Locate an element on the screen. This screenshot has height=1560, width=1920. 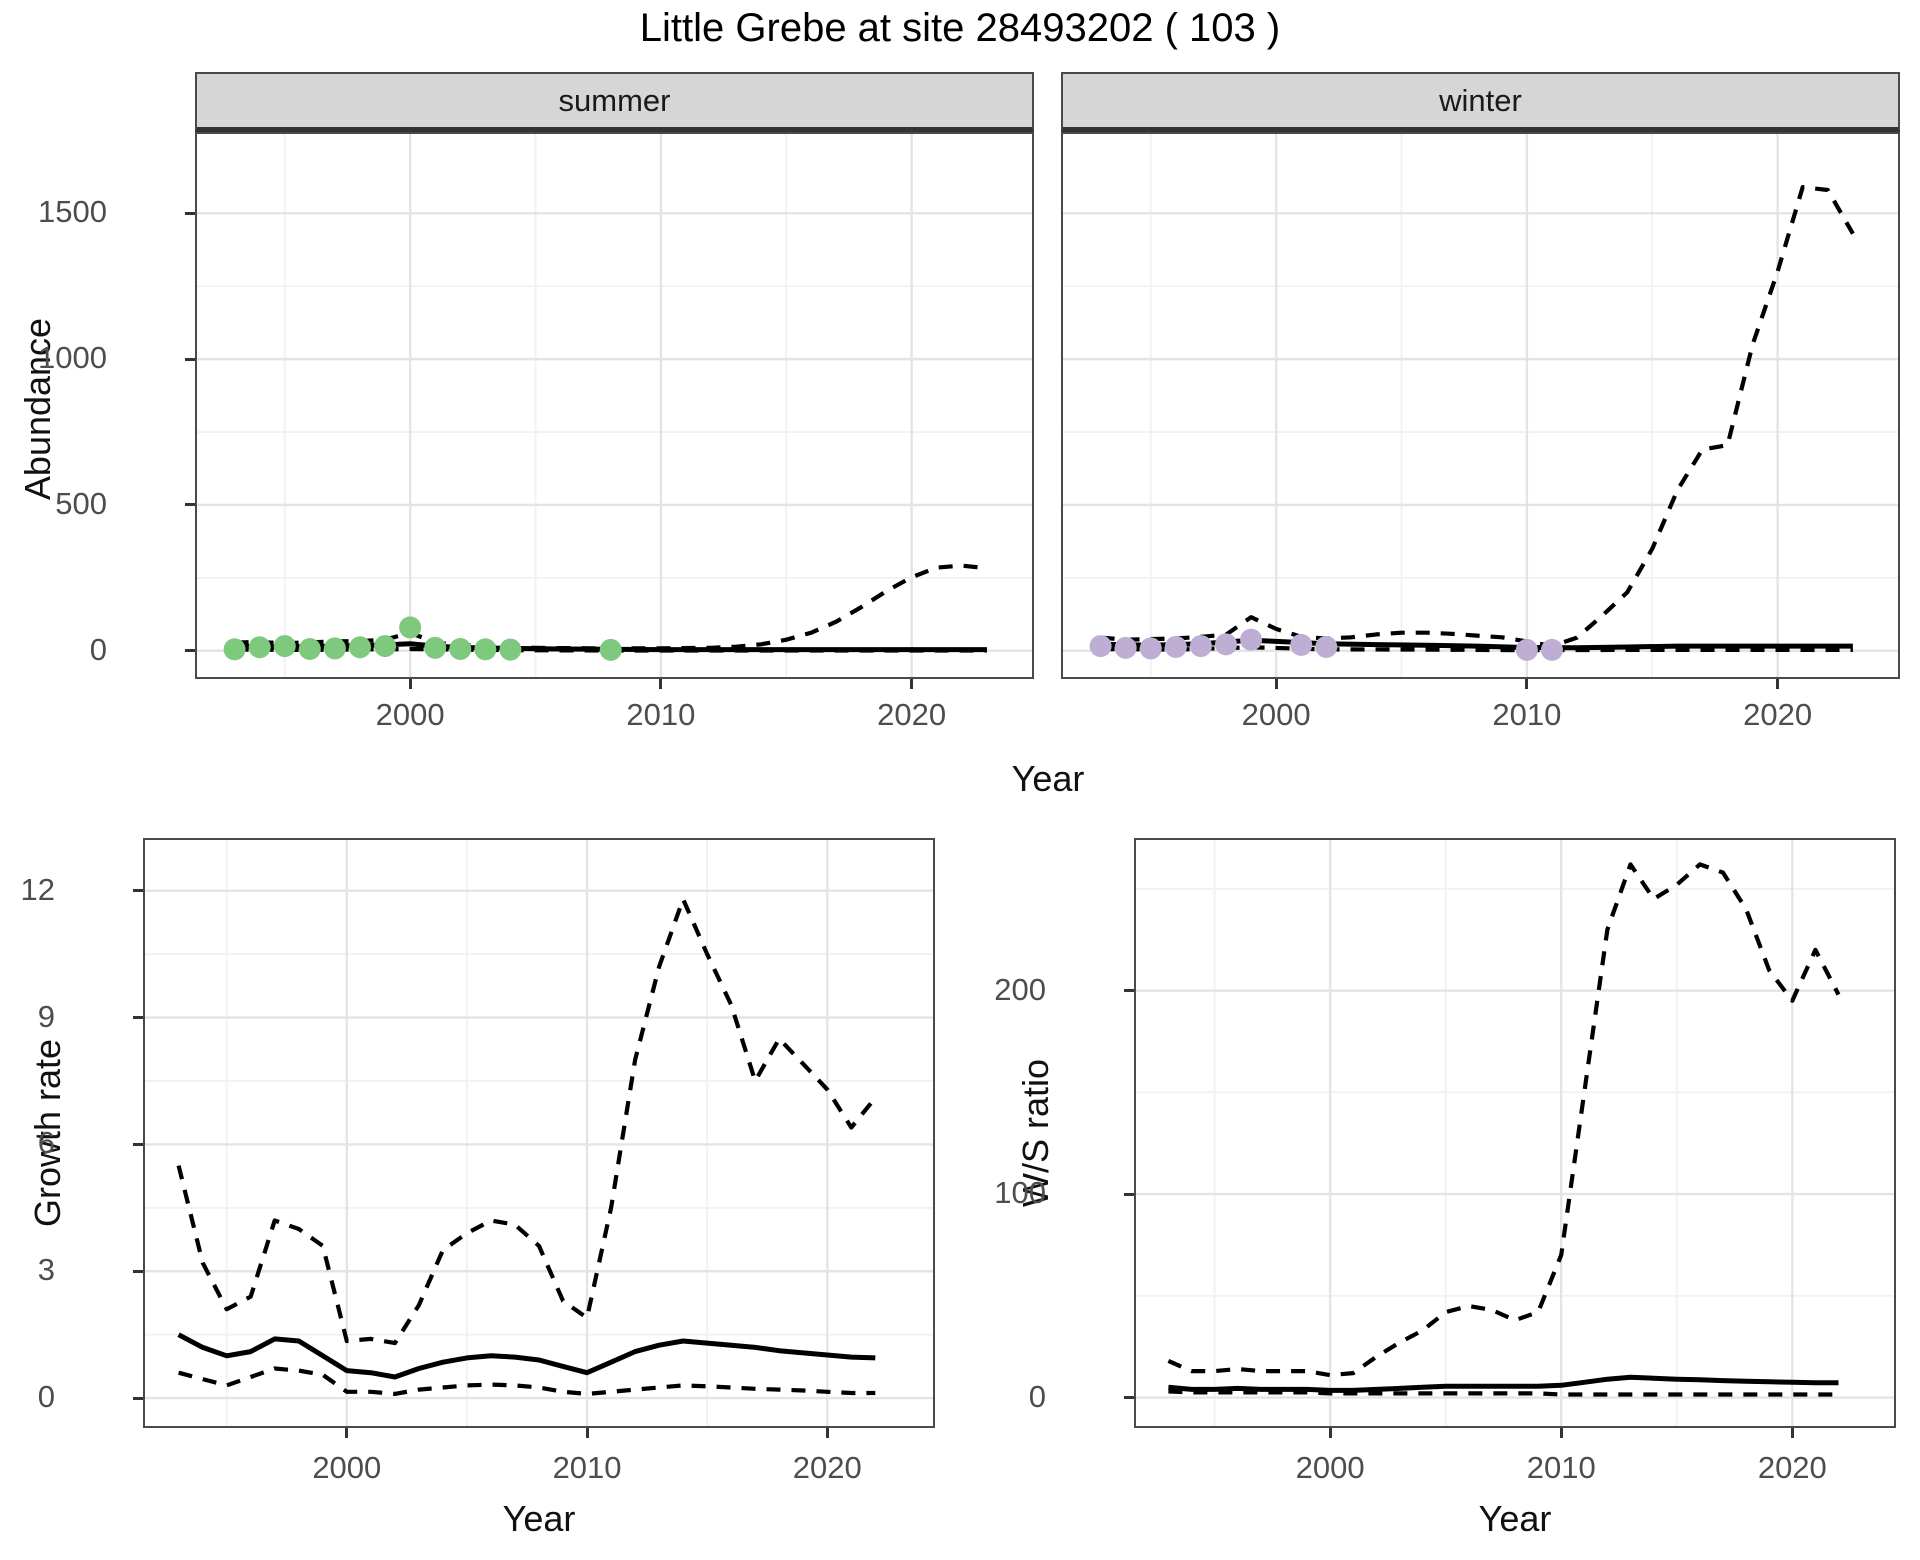
y-tick-label: 500 is located at coordinates (81, 503).